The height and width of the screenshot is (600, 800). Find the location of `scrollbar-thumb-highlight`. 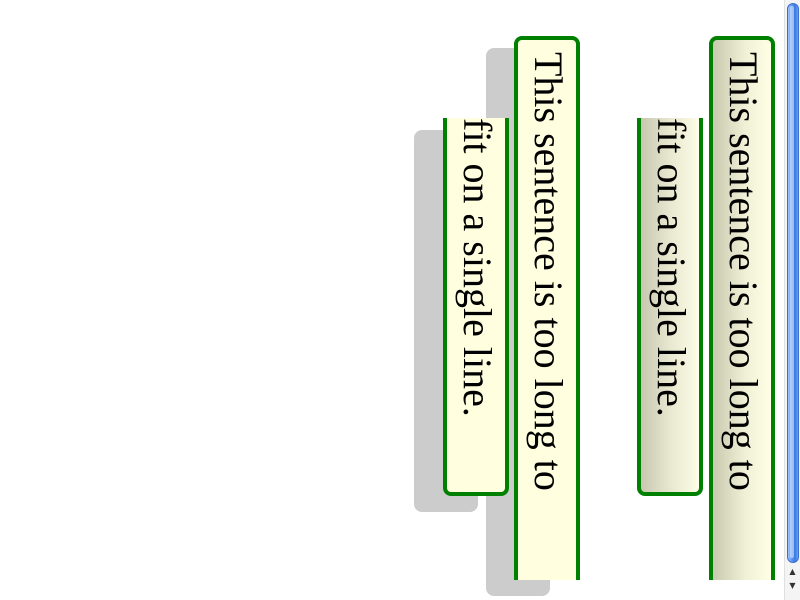

scrollbar-thumb-highlight is located at coordinates (792, 282).